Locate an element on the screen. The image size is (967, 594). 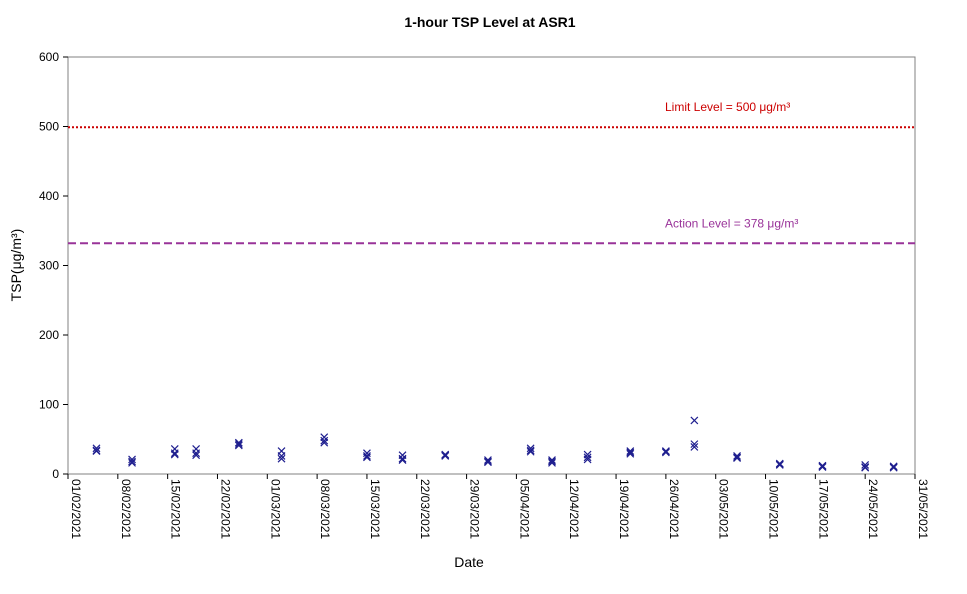
x-tick-label: 31/05/2021 is located at coordinates (923, 509).